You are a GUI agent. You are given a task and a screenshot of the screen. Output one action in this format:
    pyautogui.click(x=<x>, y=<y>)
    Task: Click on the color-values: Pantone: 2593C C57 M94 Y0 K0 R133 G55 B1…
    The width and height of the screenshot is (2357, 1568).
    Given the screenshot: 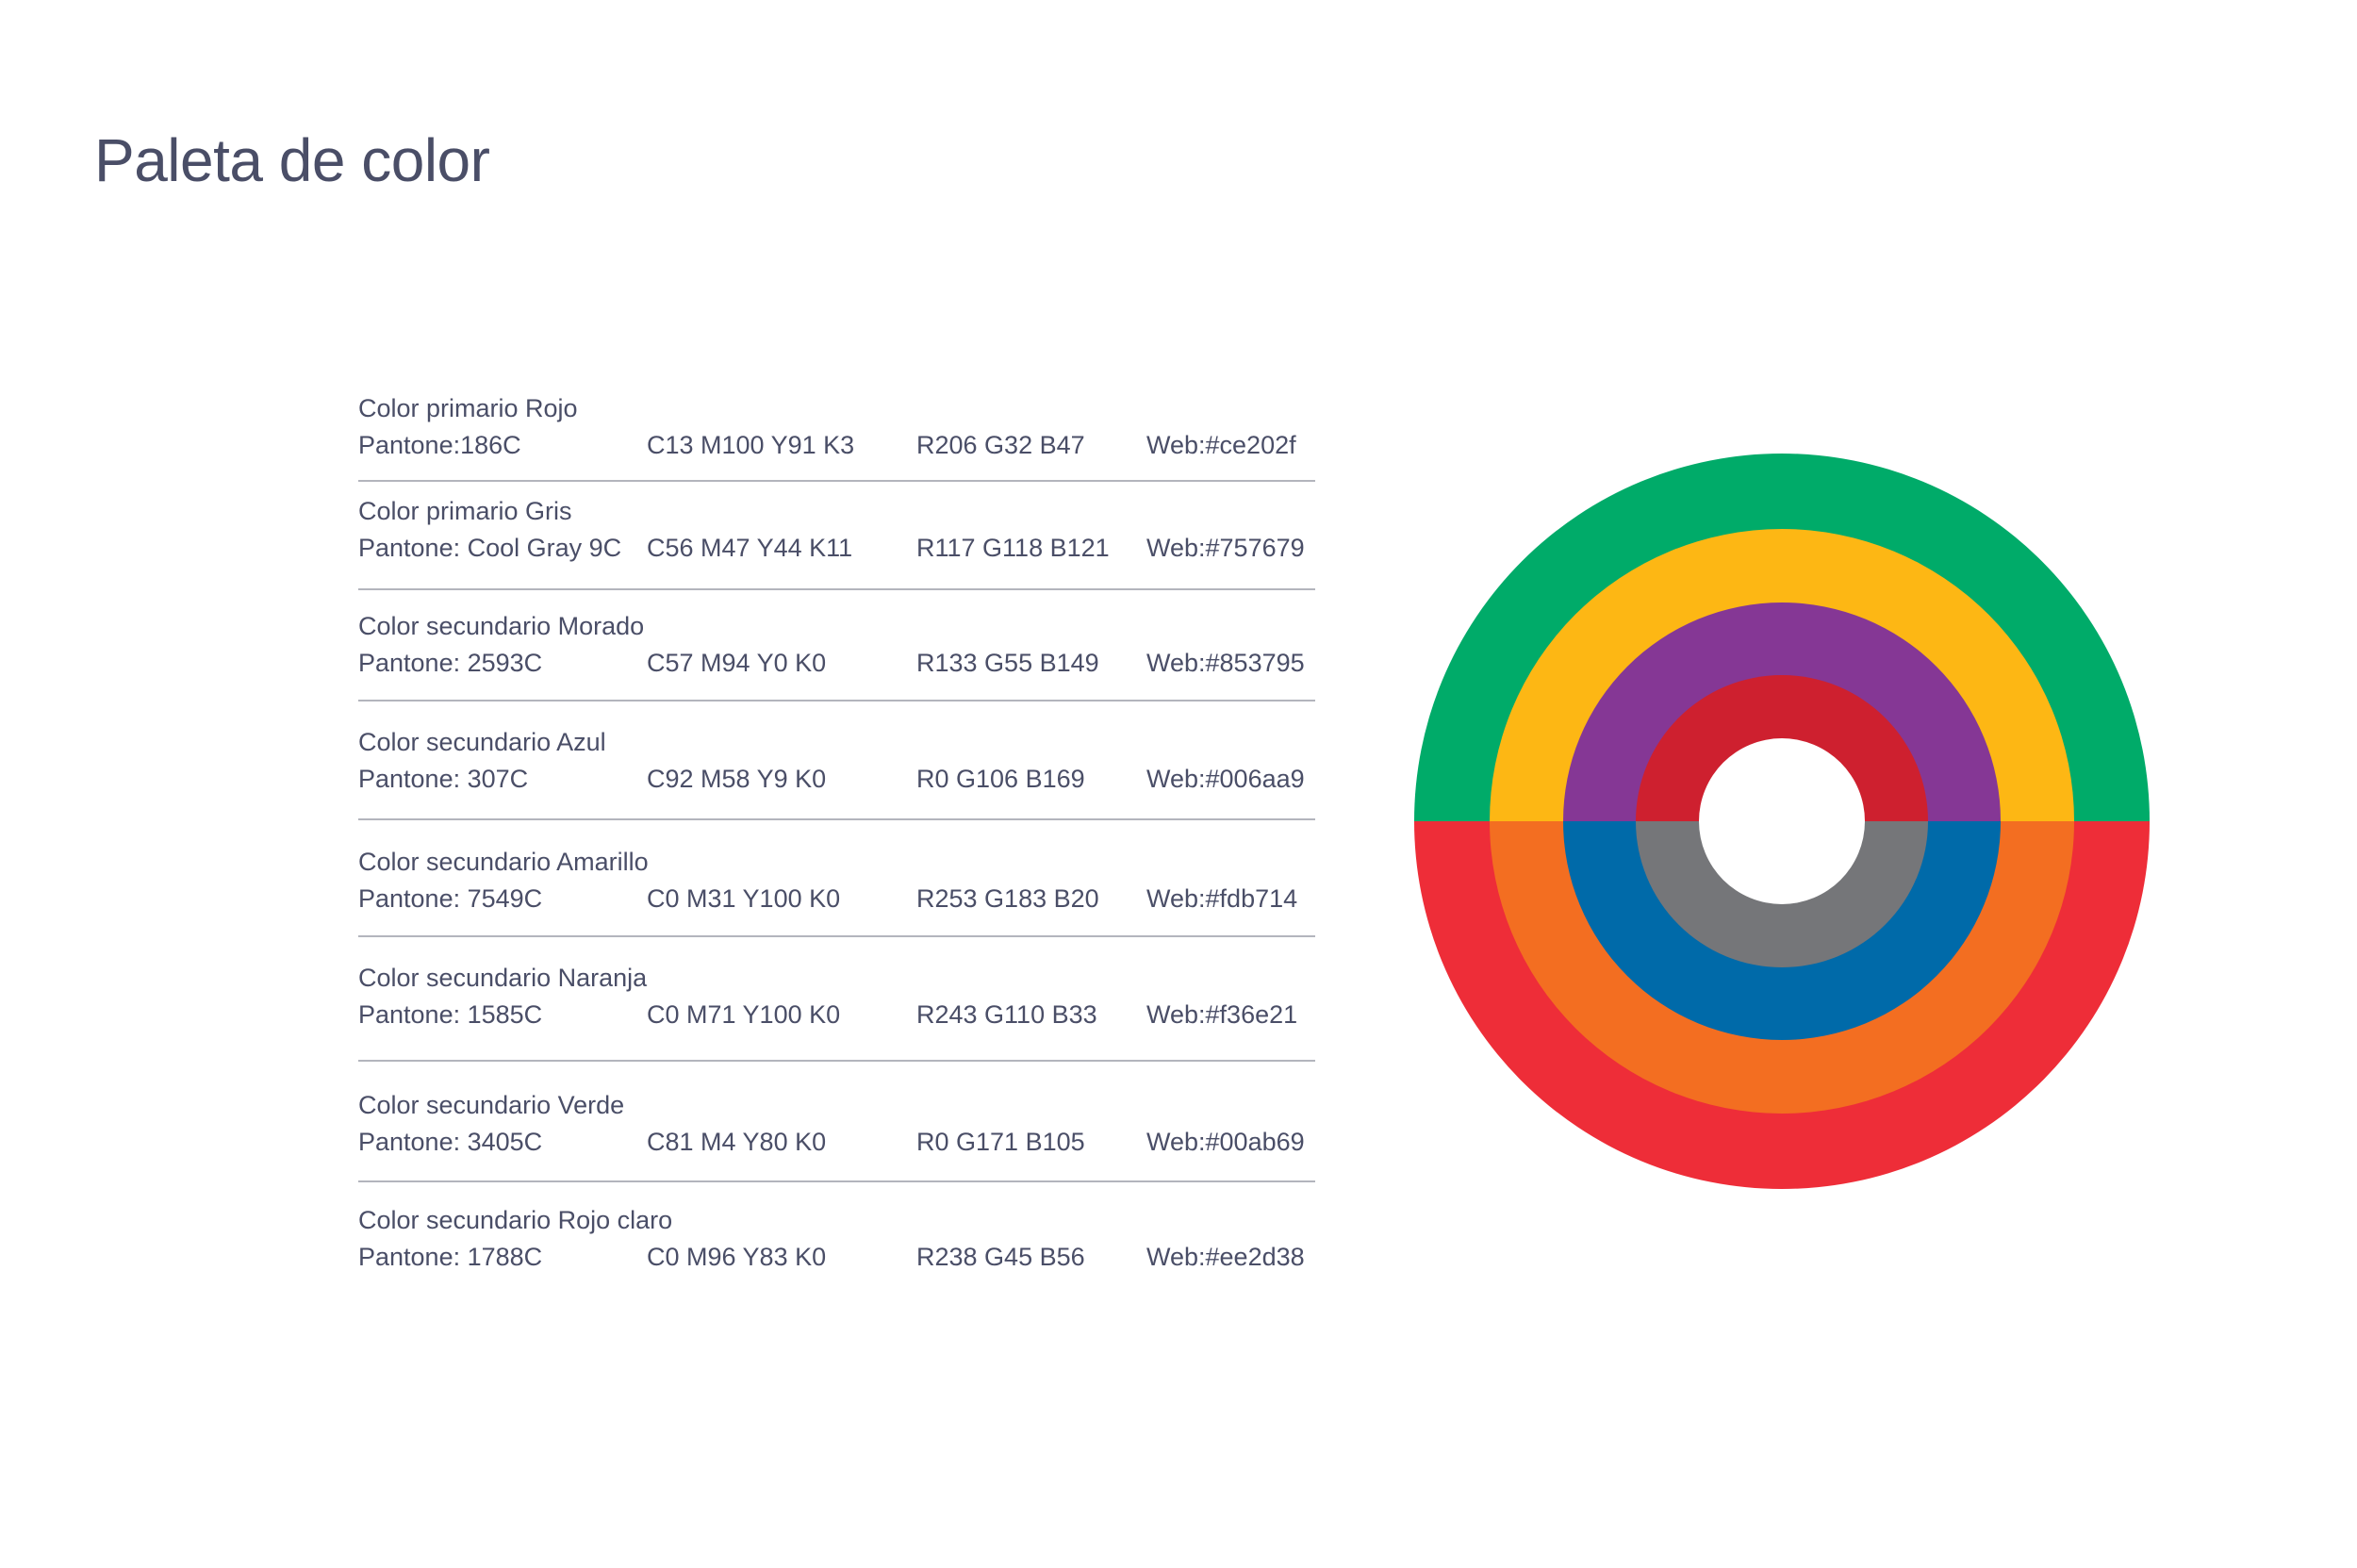 What is the action you would take?
    pyautogui.click(x=836, y=666)
    